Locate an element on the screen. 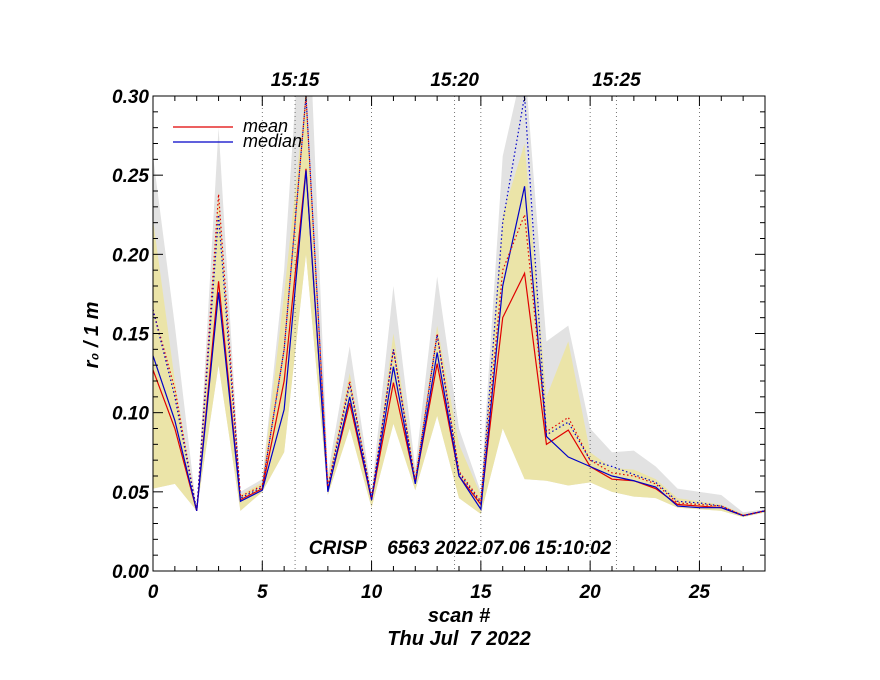  y-tick-label: 0.20 is located at coordinates (130, 255).